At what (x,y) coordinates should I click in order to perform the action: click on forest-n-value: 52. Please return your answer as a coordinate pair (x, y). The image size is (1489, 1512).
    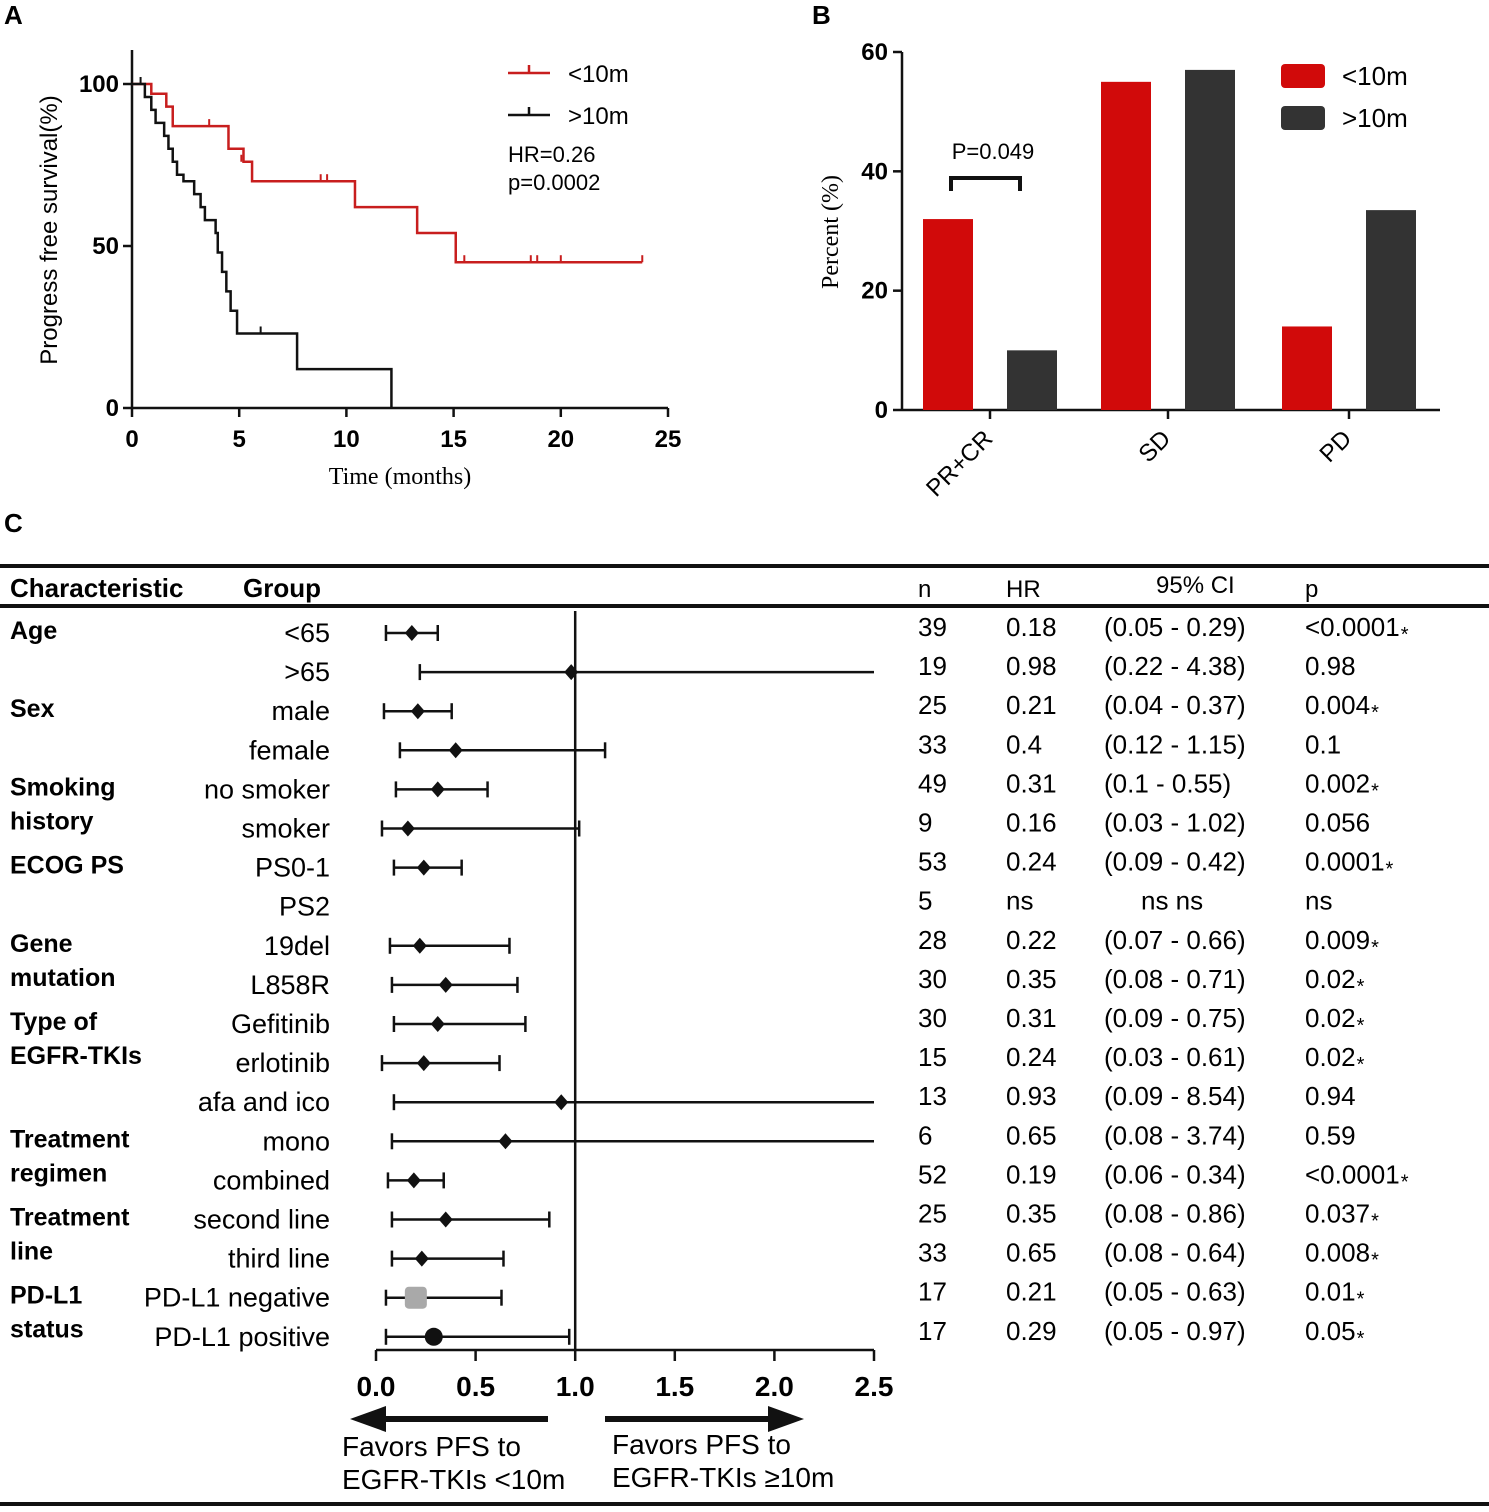
    Looking at the image, I should click on (932, 1174).